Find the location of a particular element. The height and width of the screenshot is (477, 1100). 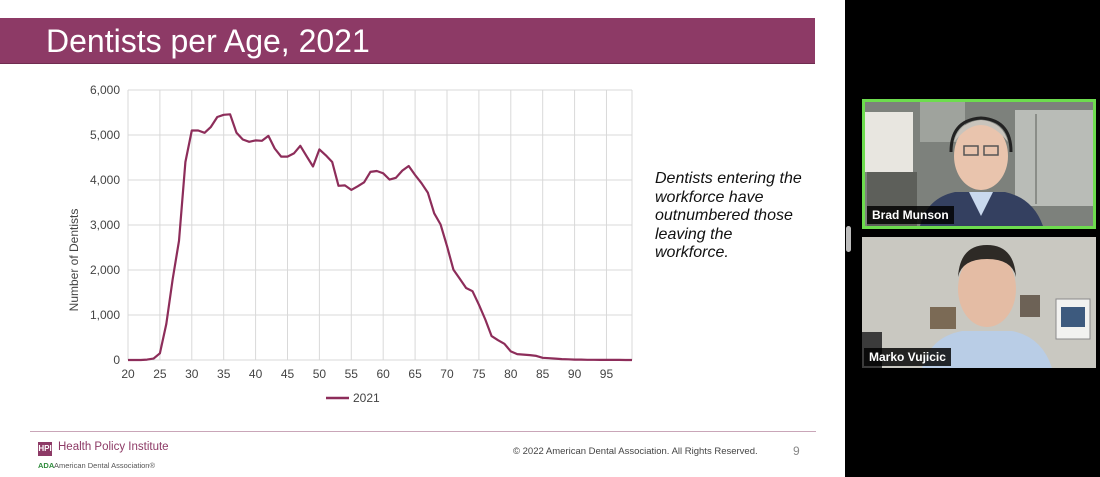

y-tick-label: 2,000 is located at coordinates (105, 270).